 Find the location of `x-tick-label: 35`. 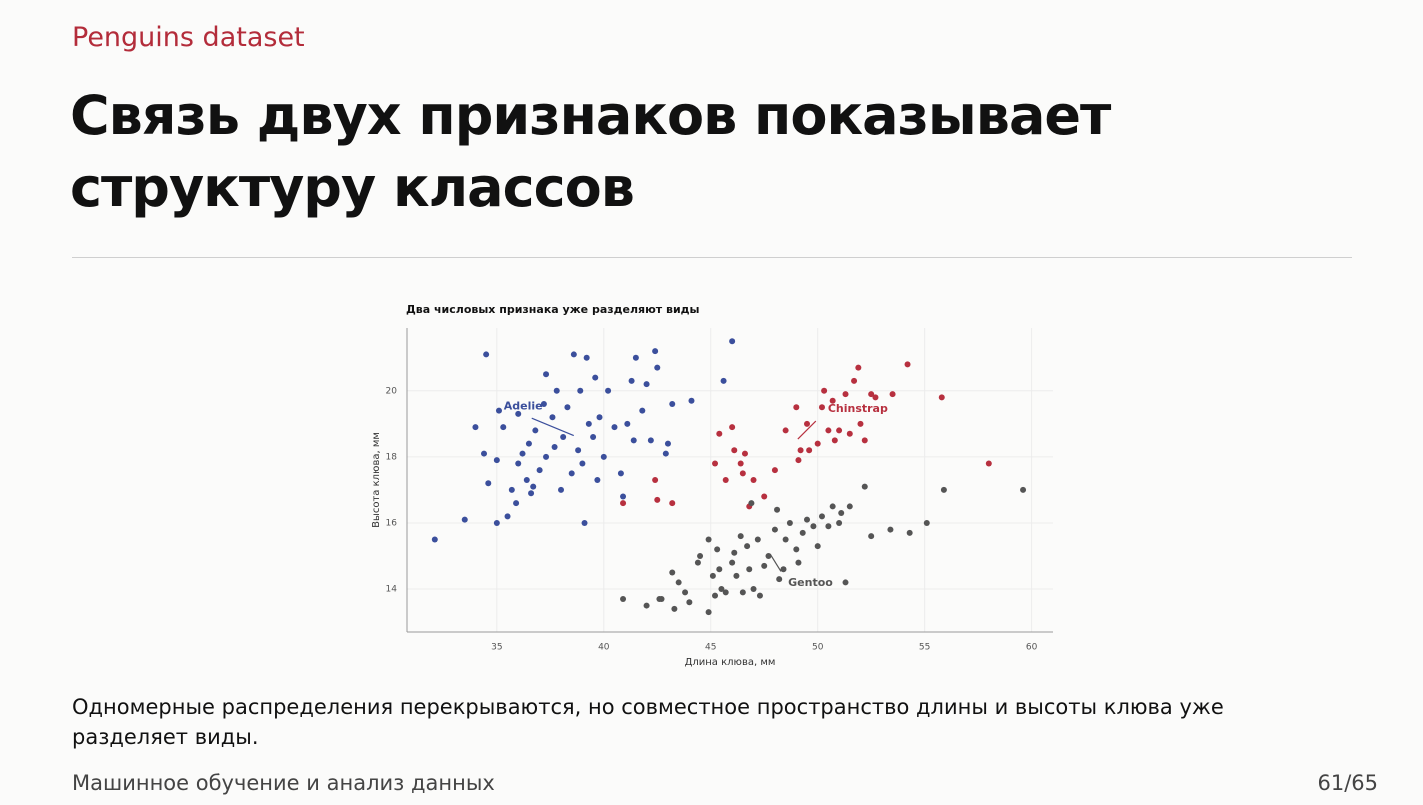

x-tick-label: 35 is located at coordinates (496, 648).